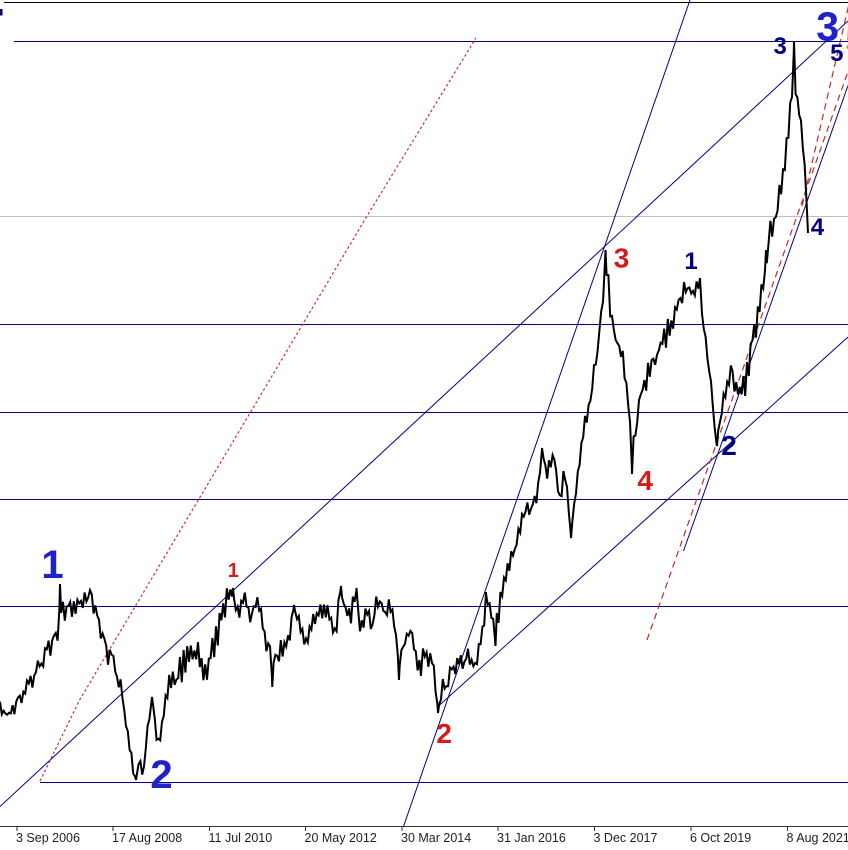  Describe the element at coordinates (531, 838) in the screenshot. I see `svg-text: 31 Jan 2016` at that location.